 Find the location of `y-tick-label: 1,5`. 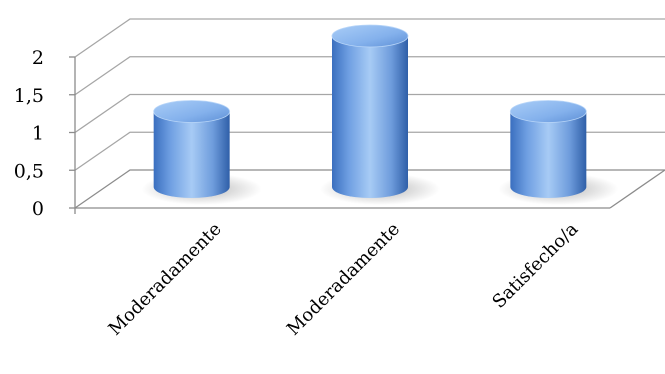

y-tick-label: 1,5 is located at coordinates (29, 96).